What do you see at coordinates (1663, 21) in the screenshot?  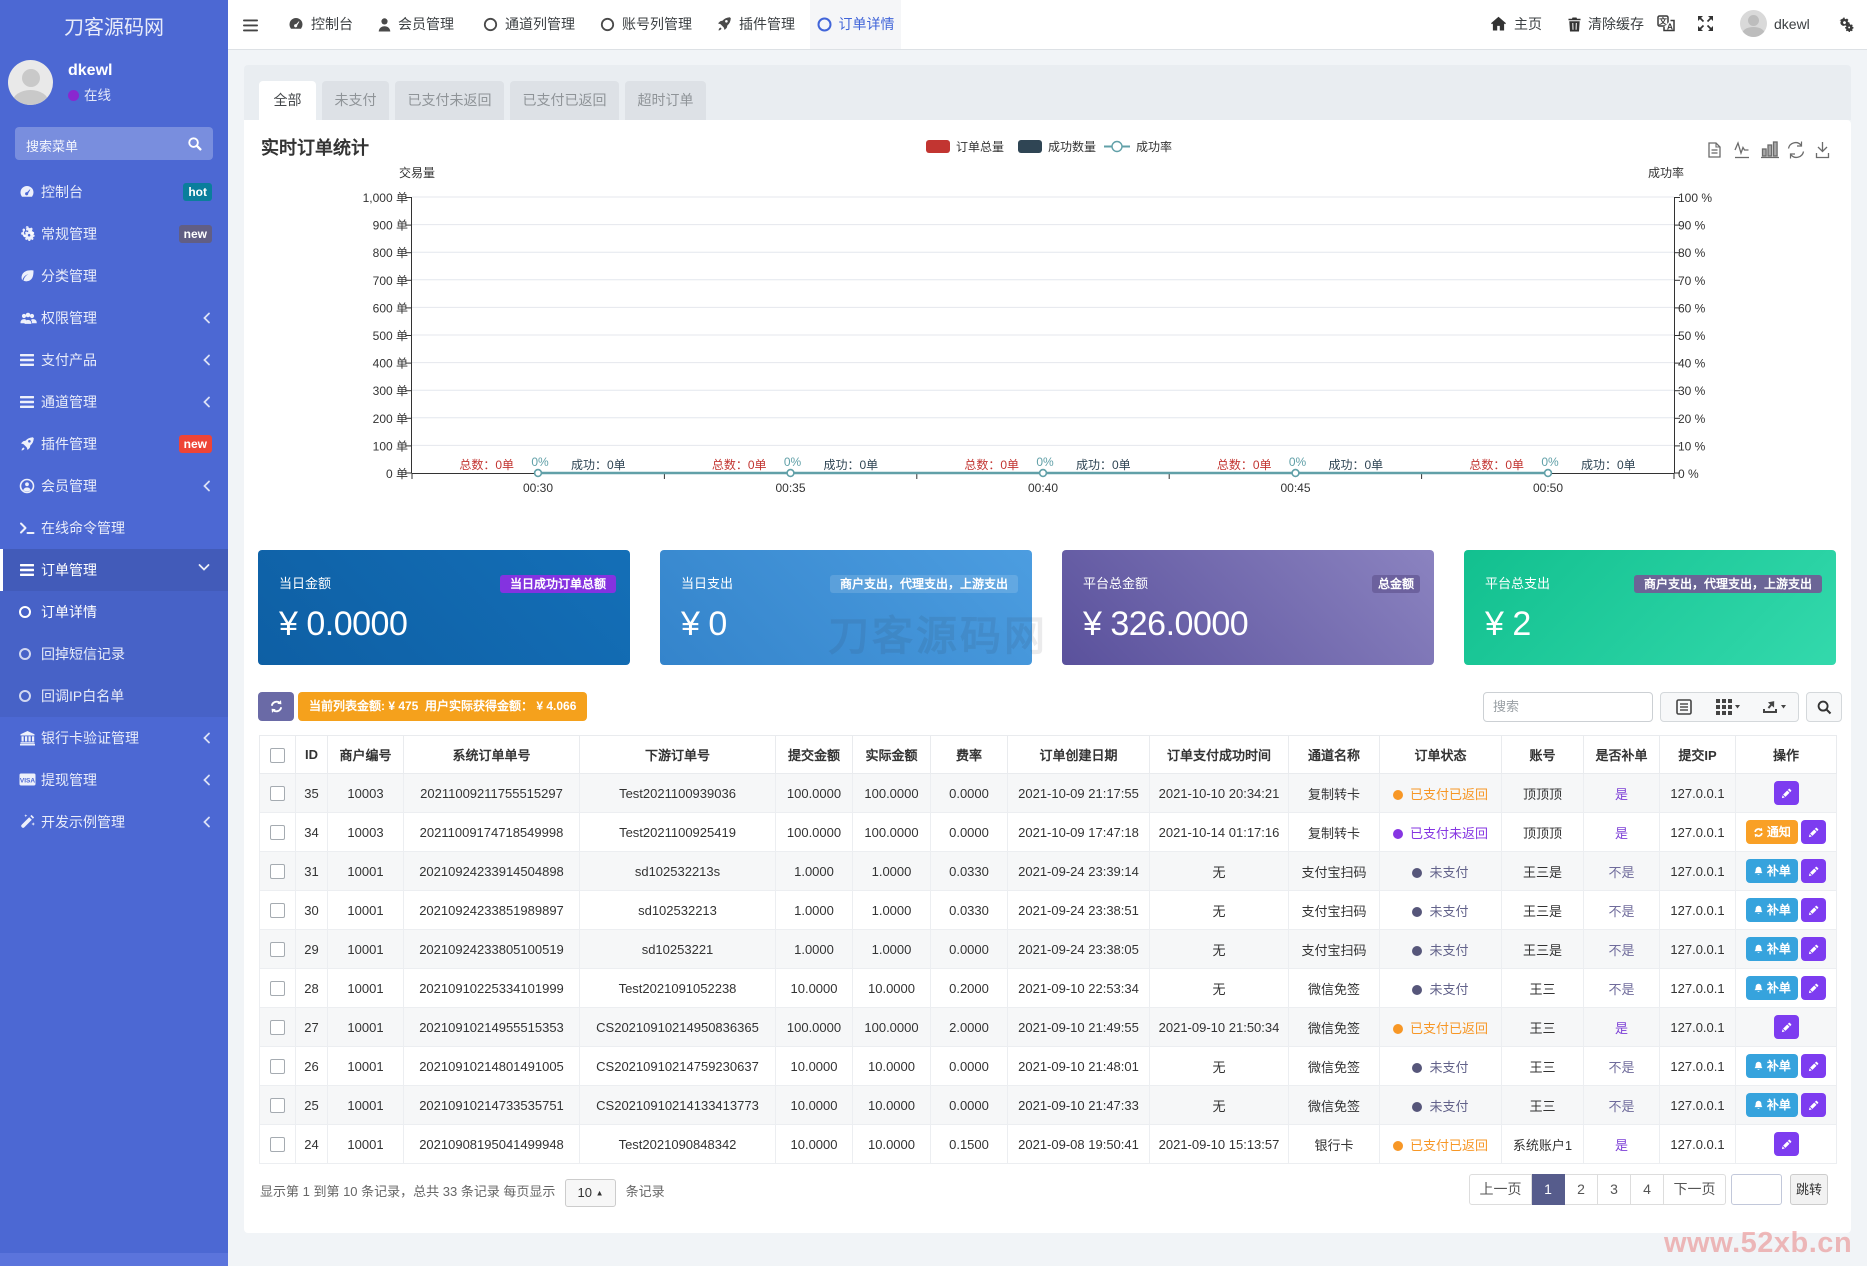 I see `svg-text: 文` at bounding box center [1663, 21].